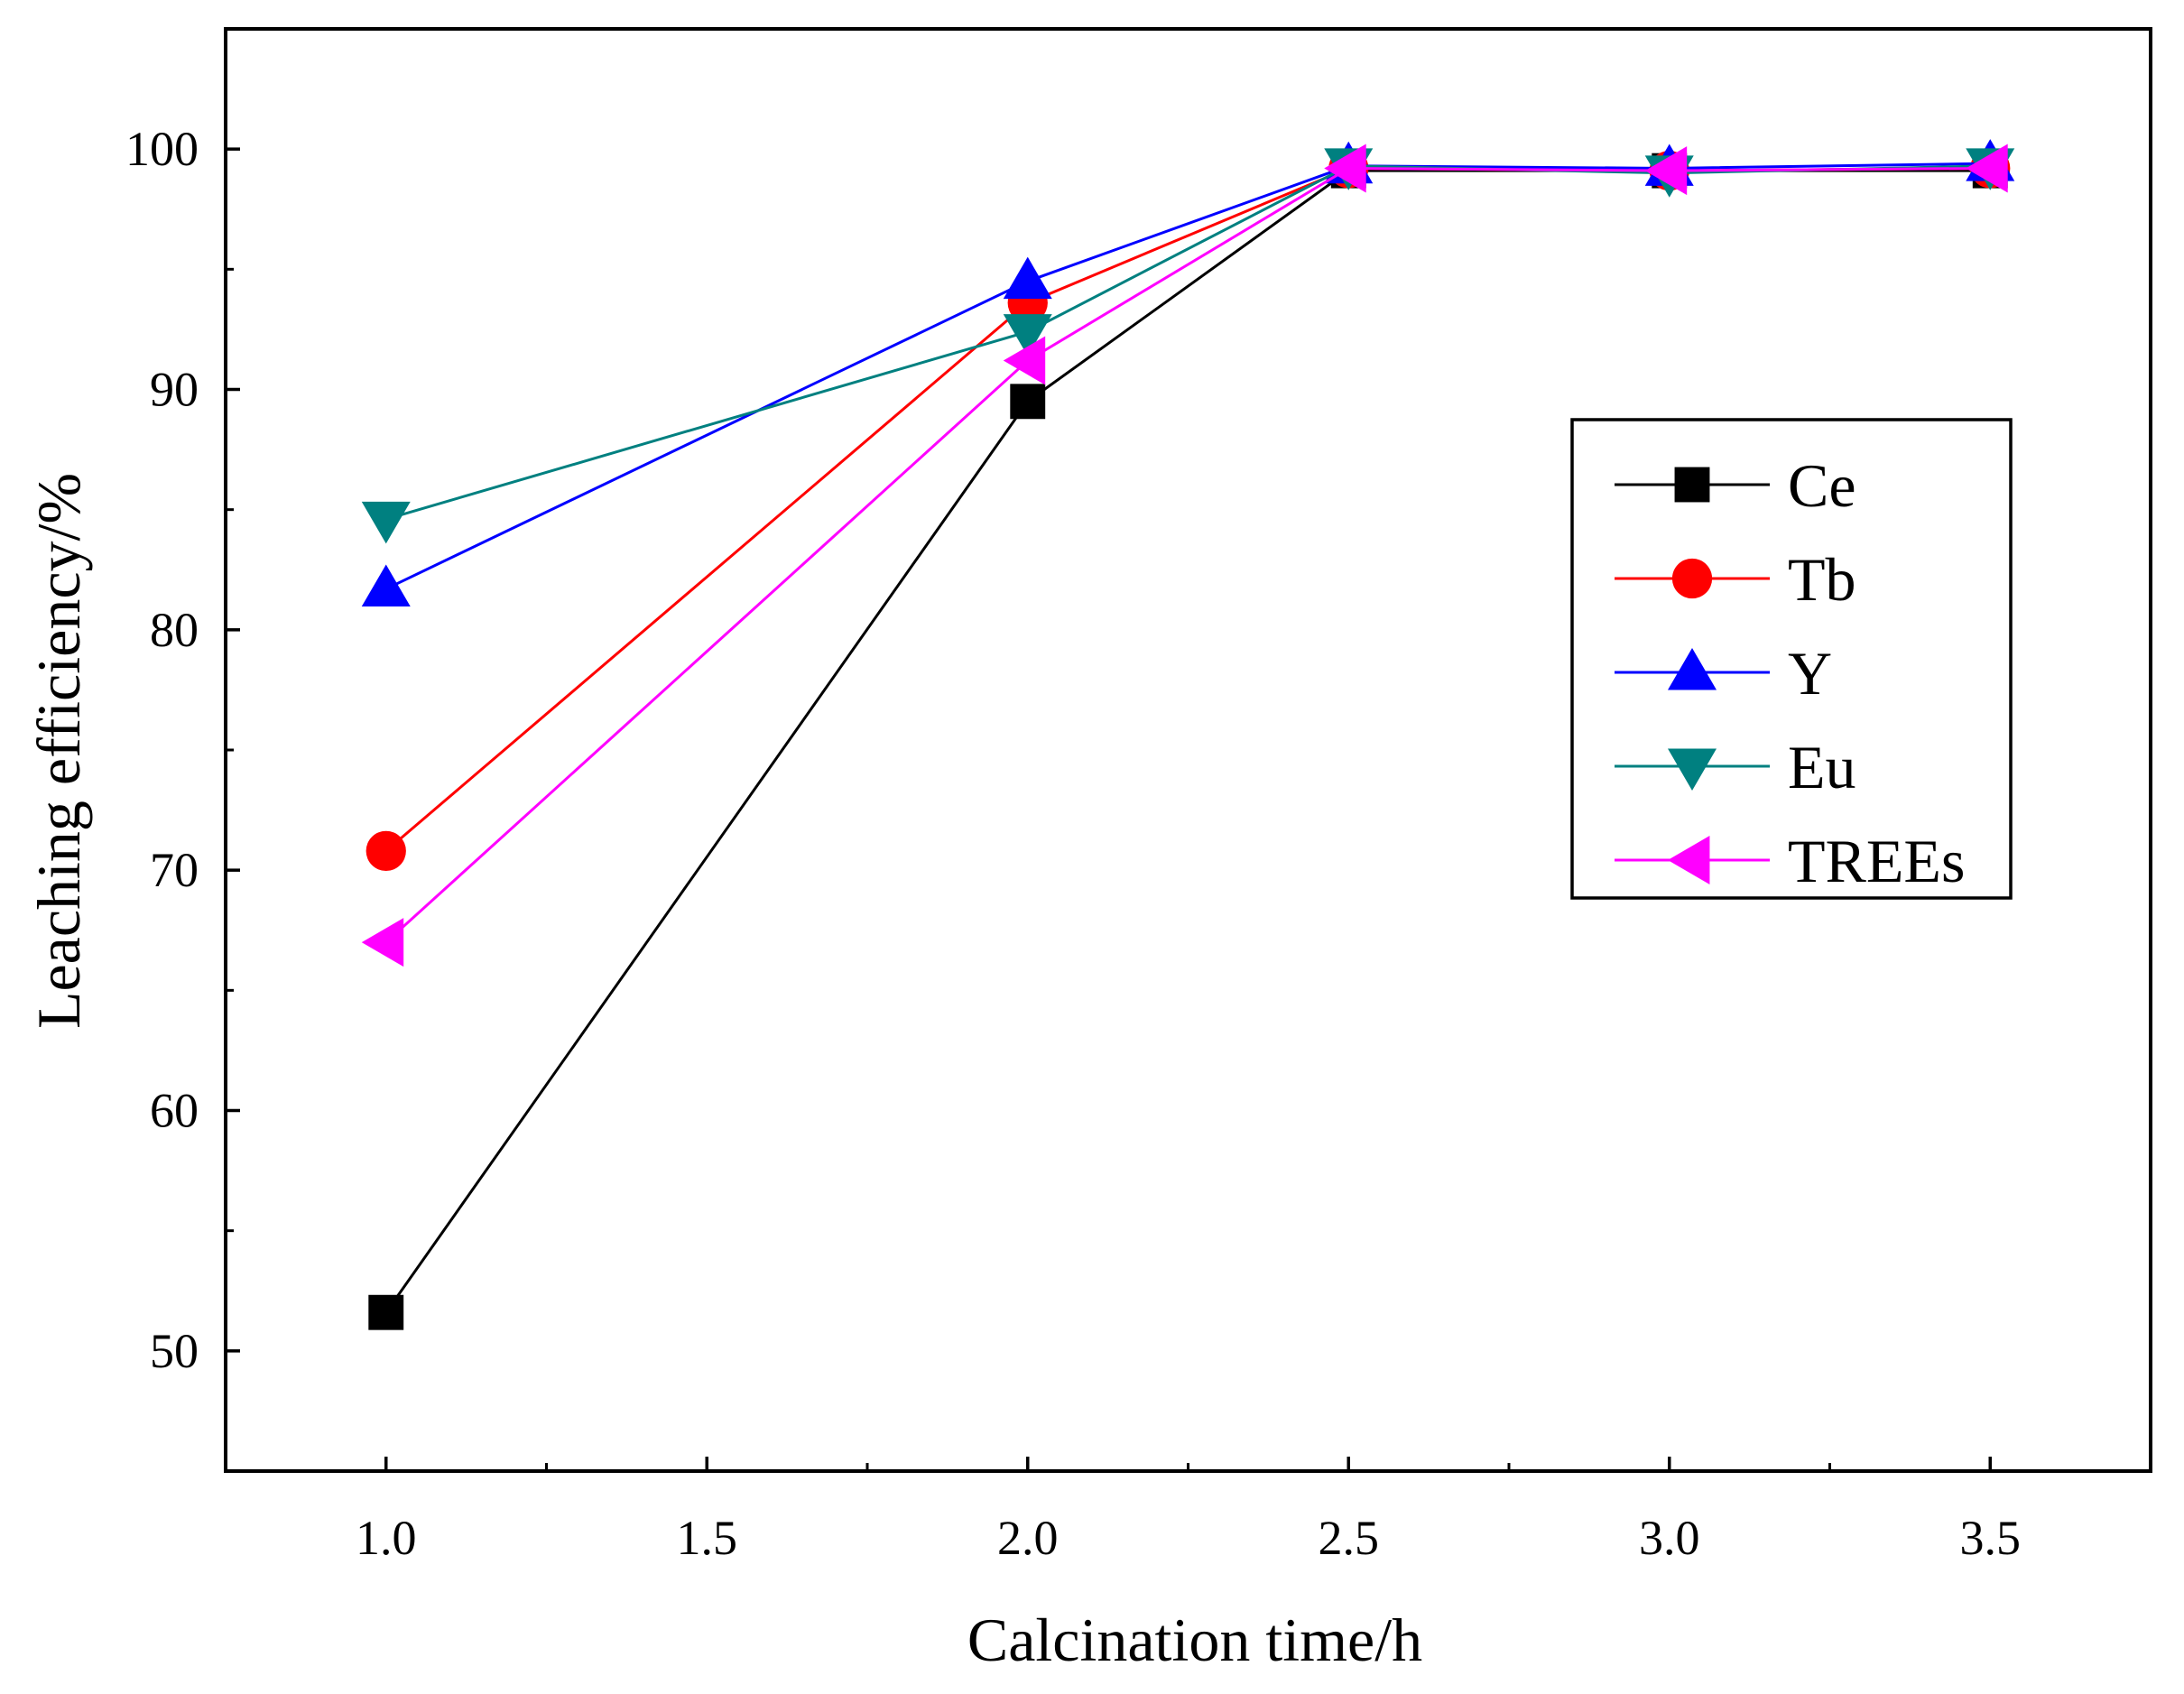 The width and height of the screenshot is (2184, 1694). What do you see at coordinates (1194, 1640) in the screenshot?
I see `x-axis-title: Calcination time/h` at bounding box center [1194, 1640].